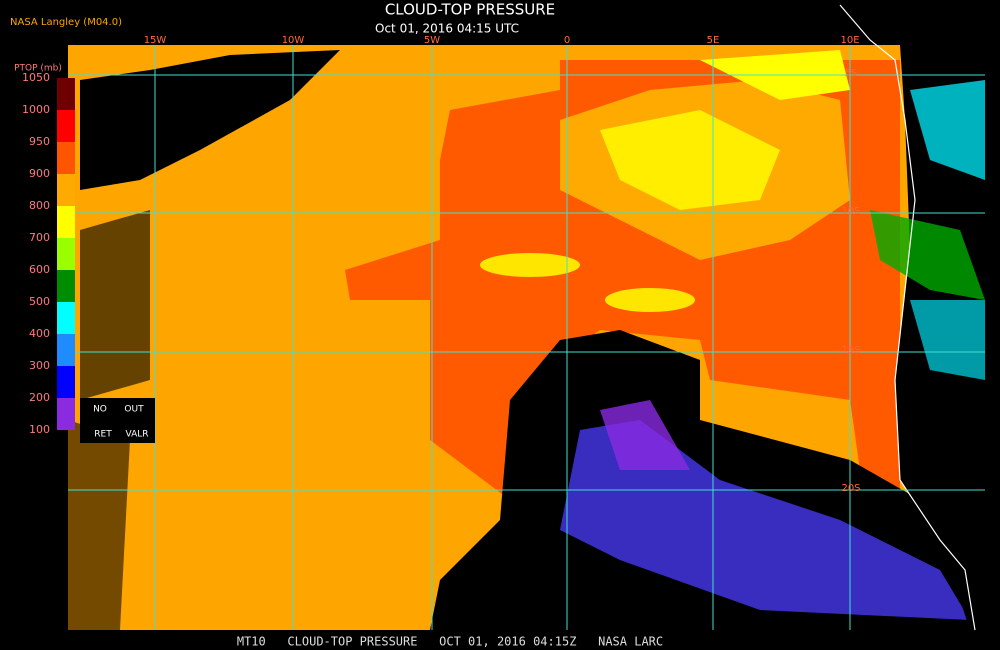  Describe the element at coordinates (66, 22) in the screenshot. I see `source-label: NASA Langley (M04.0)` at that location.